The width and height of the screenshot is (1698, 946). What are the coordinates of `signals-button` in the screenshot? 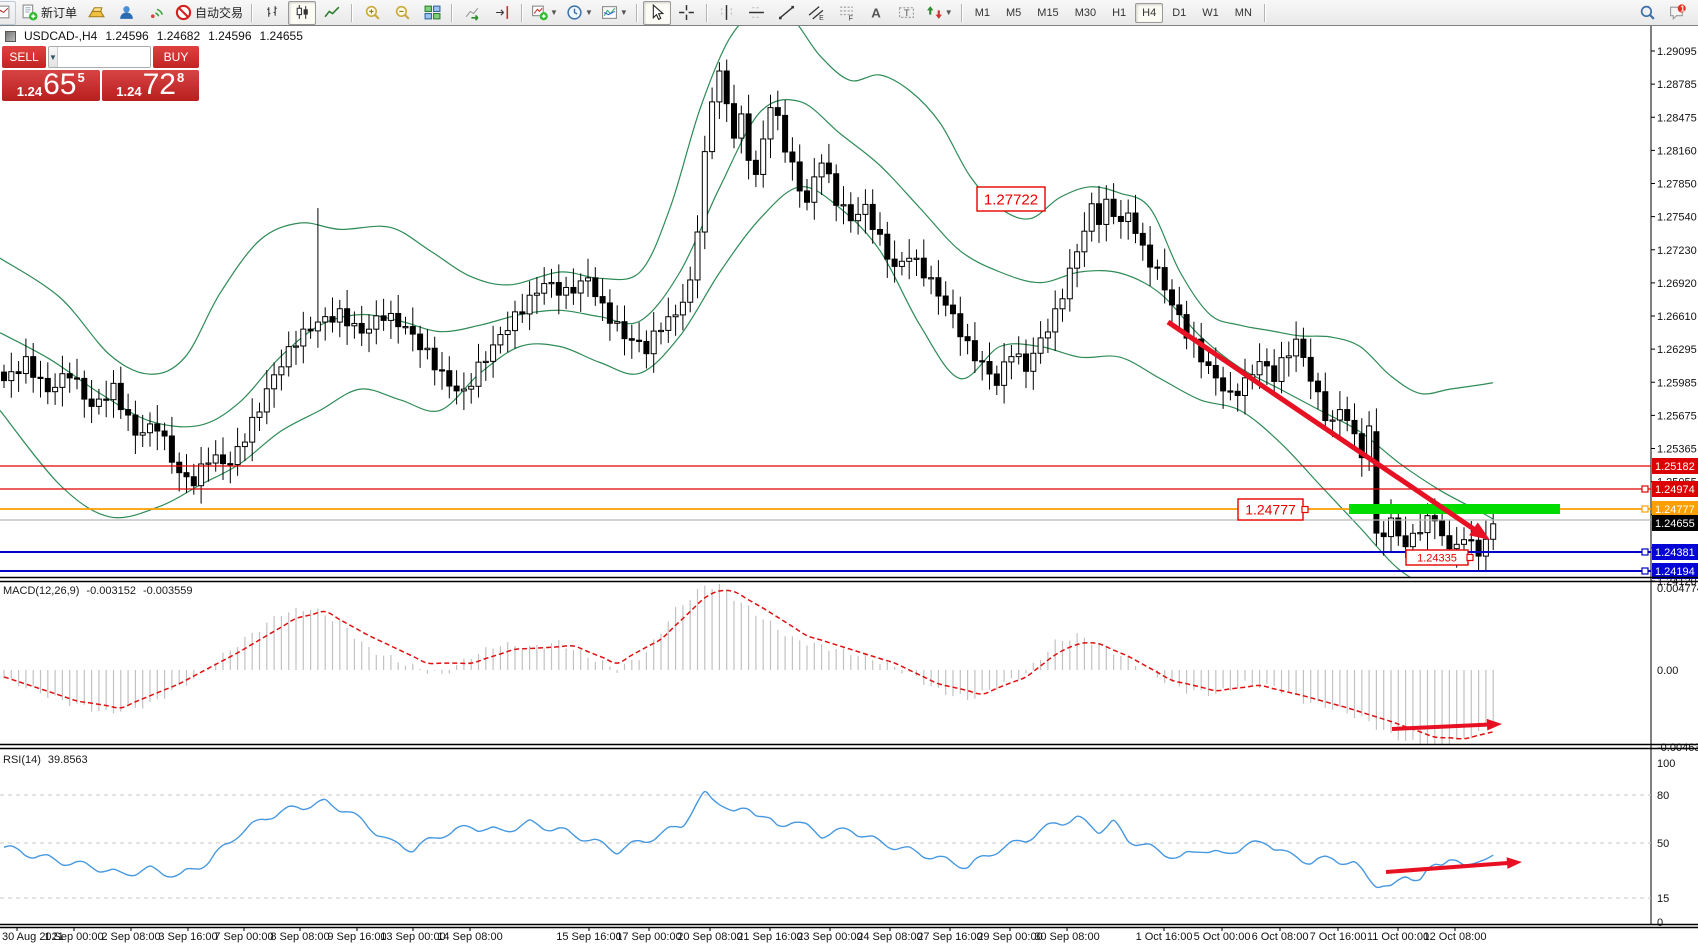 It's located at (156, 13).